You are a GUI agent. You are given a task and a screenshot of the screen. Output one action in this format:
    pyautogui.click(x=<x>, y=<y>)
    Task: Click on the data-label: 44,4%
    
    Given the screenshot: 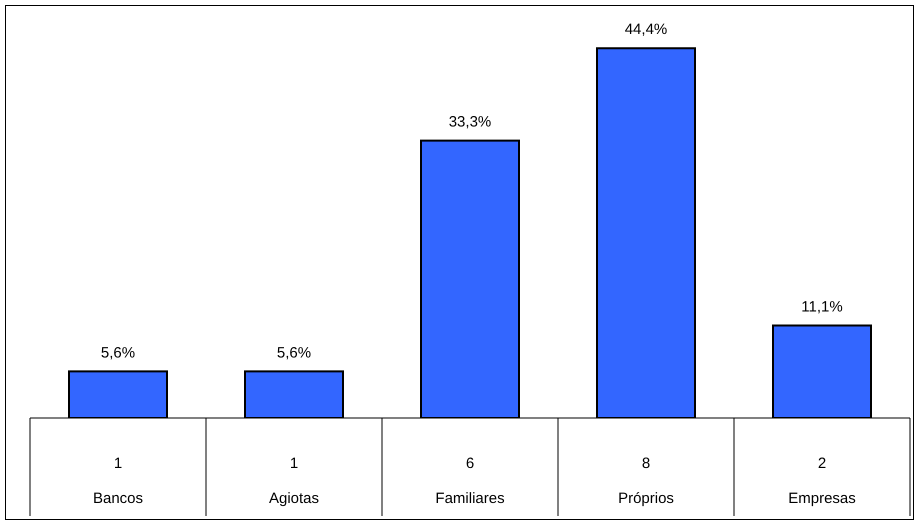 What is the action you would take?
    pyautogui.click(x=646, y=29)
    